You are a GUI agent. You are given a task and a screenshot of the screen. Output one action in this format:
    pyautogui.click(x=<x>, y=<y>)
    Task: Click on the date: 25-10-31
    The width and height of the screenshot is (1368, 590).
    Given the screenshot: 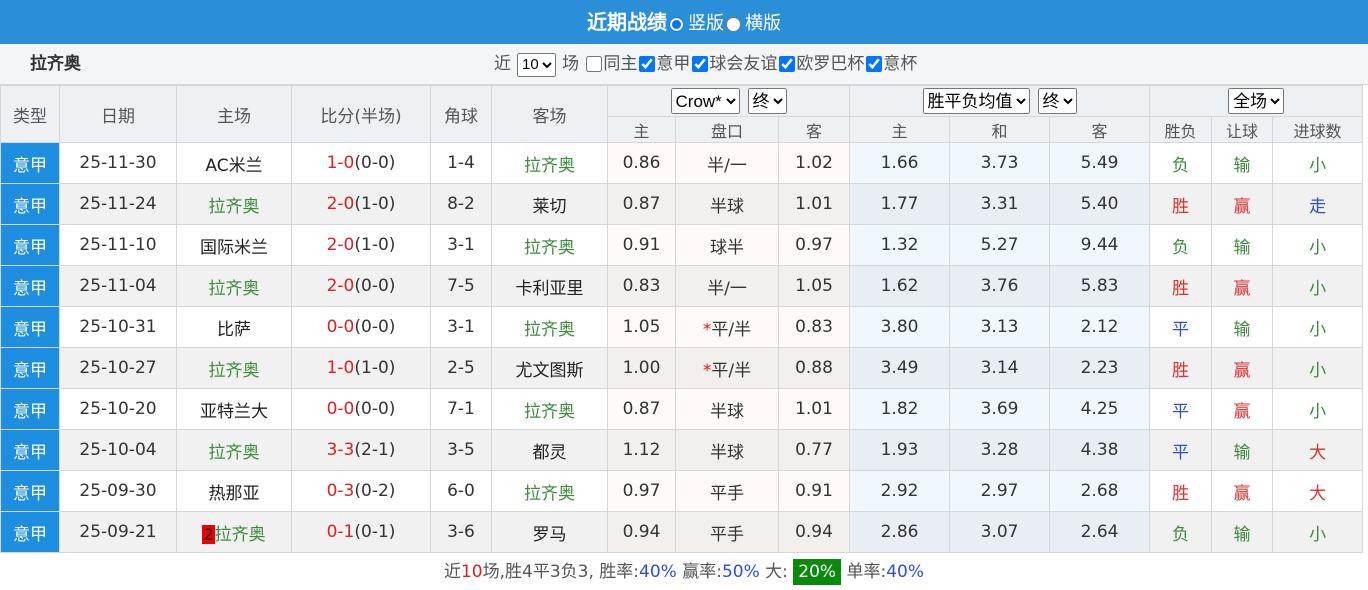 What is the action you would take?
    pyautogui.click(x=118, y=327)
    